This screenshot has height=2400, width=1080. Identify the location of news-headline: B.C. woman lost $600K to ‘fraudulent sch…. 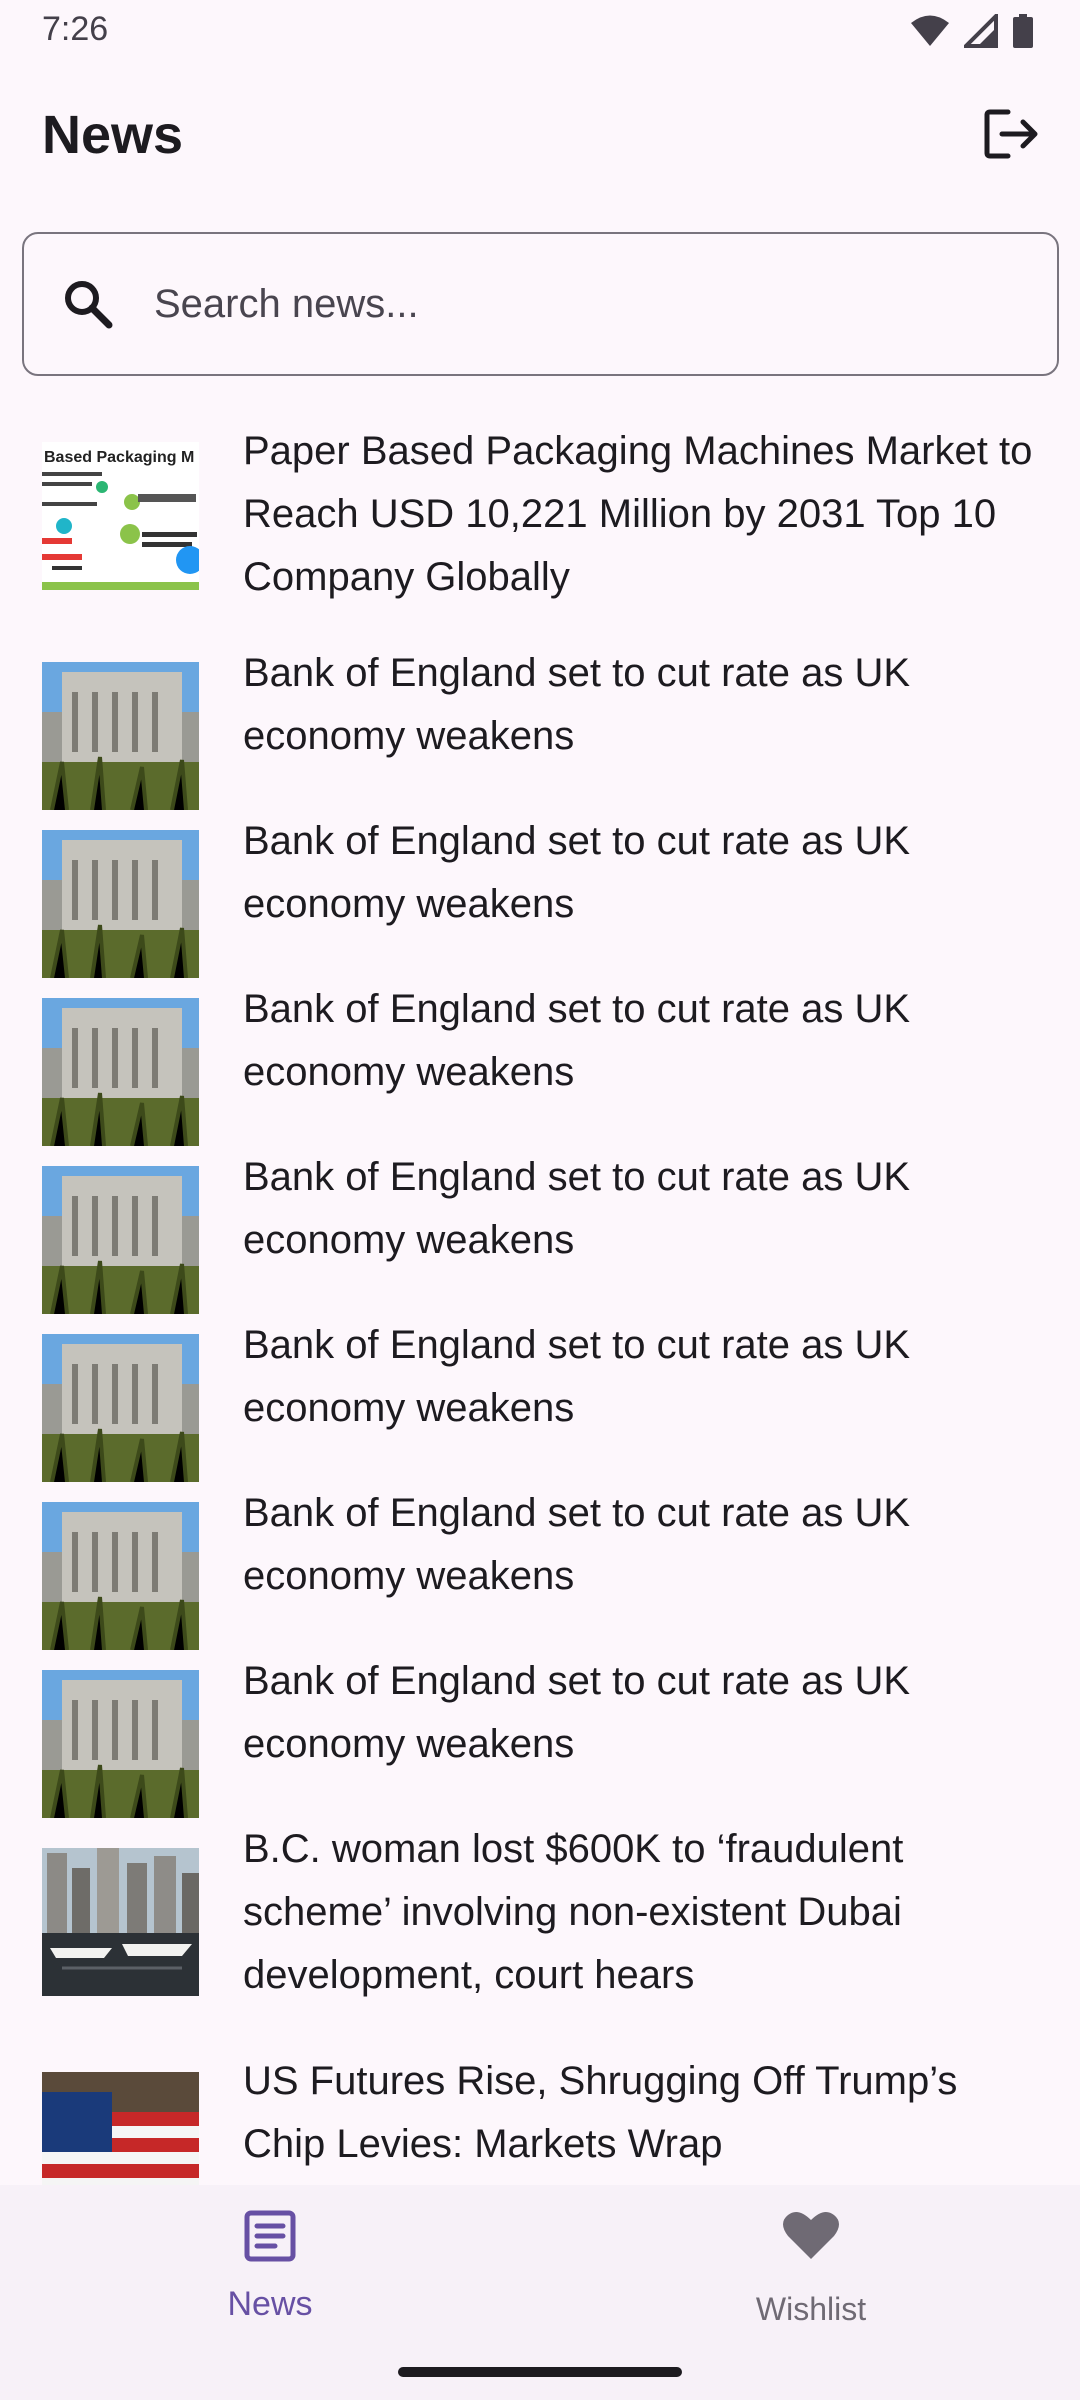
(573, 1912).